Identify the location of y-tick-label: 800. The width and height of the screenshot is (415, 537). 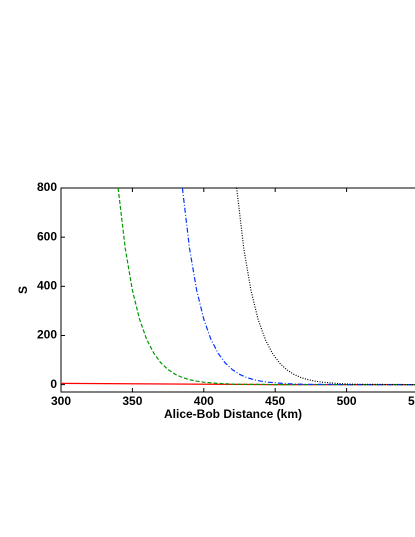
(47, 187).